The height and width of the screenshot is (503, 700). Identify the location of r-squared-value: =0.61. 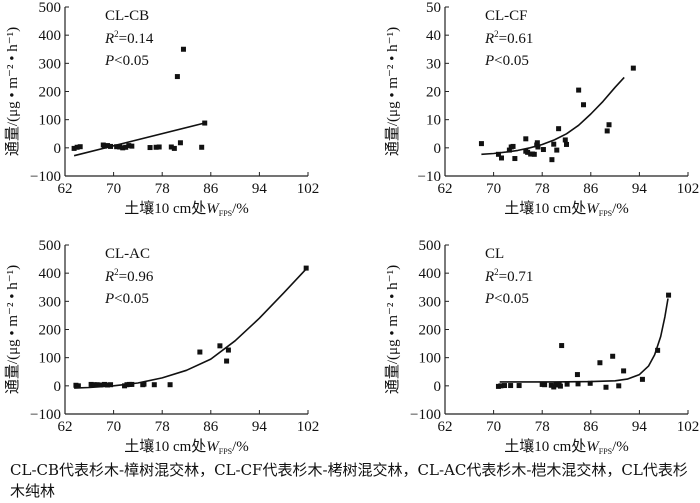
(516, 39).